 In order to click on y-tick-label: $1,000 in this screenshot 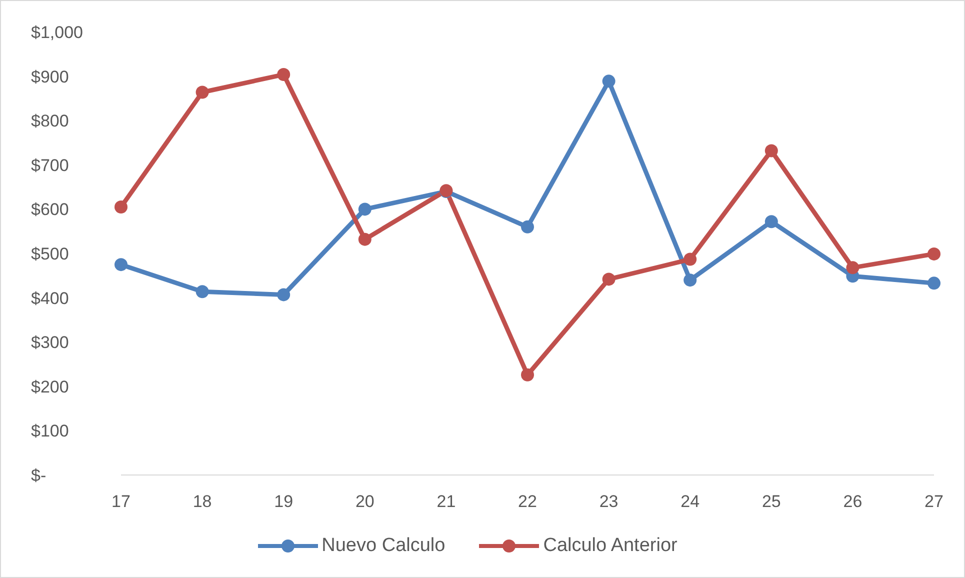, I will do `click(57, 32)`.